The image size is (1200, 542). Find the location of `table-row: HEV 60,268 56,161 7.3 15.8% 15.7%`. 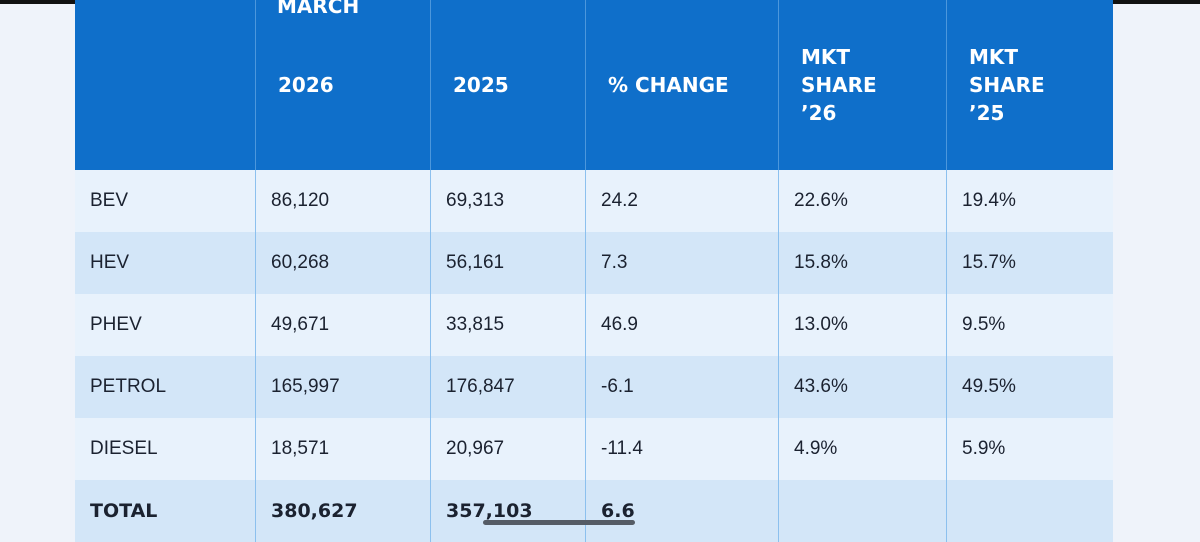

table-row: HEV 60,268 56,161 7.3 15.8% 15.7% is located at coordinates (594, 263).